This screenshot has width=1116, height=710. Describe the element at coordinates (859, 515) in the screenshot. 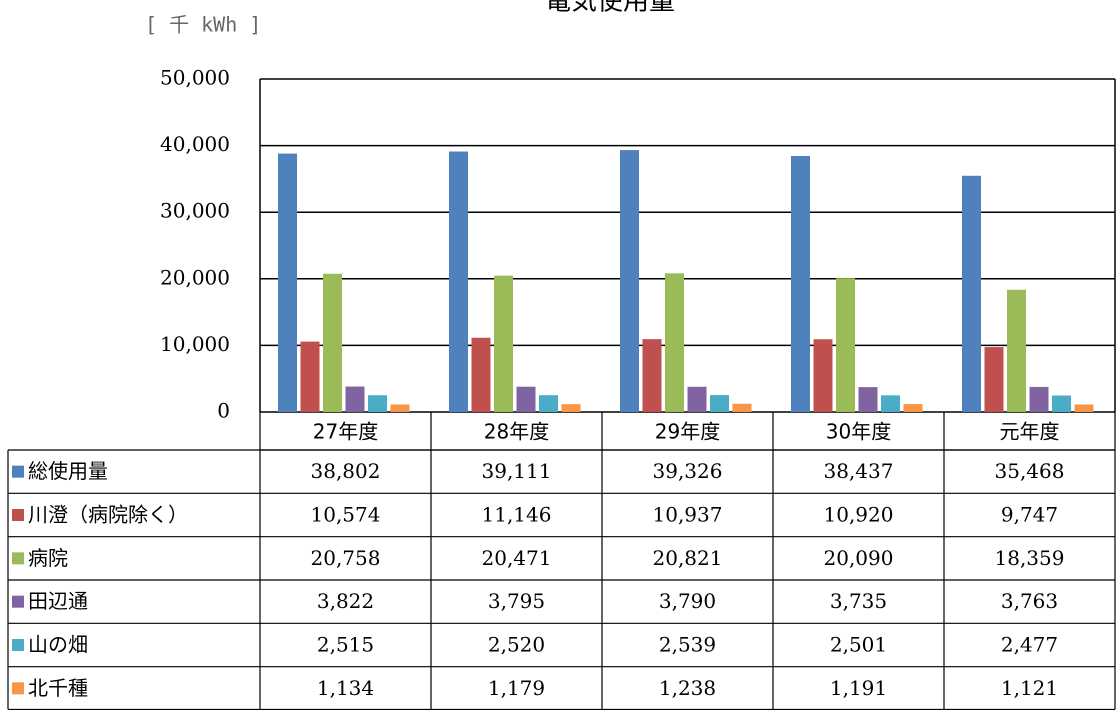

I see `table-value: 10,920` at that location.